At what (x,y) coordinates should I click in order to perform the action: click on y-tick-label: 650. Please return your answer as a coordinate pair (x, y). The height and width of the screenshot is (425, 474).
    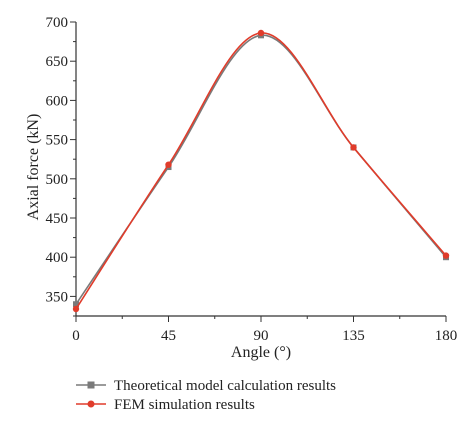
    Looking at the image, I should click on (57, 62).